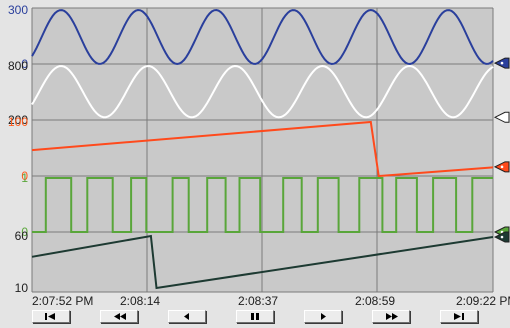 The image size is (510, 328). What do you see at coordinates (18, 66) in the screenshot?
I see `y-tick-max-2: 800` at bounding box center [18, 66].